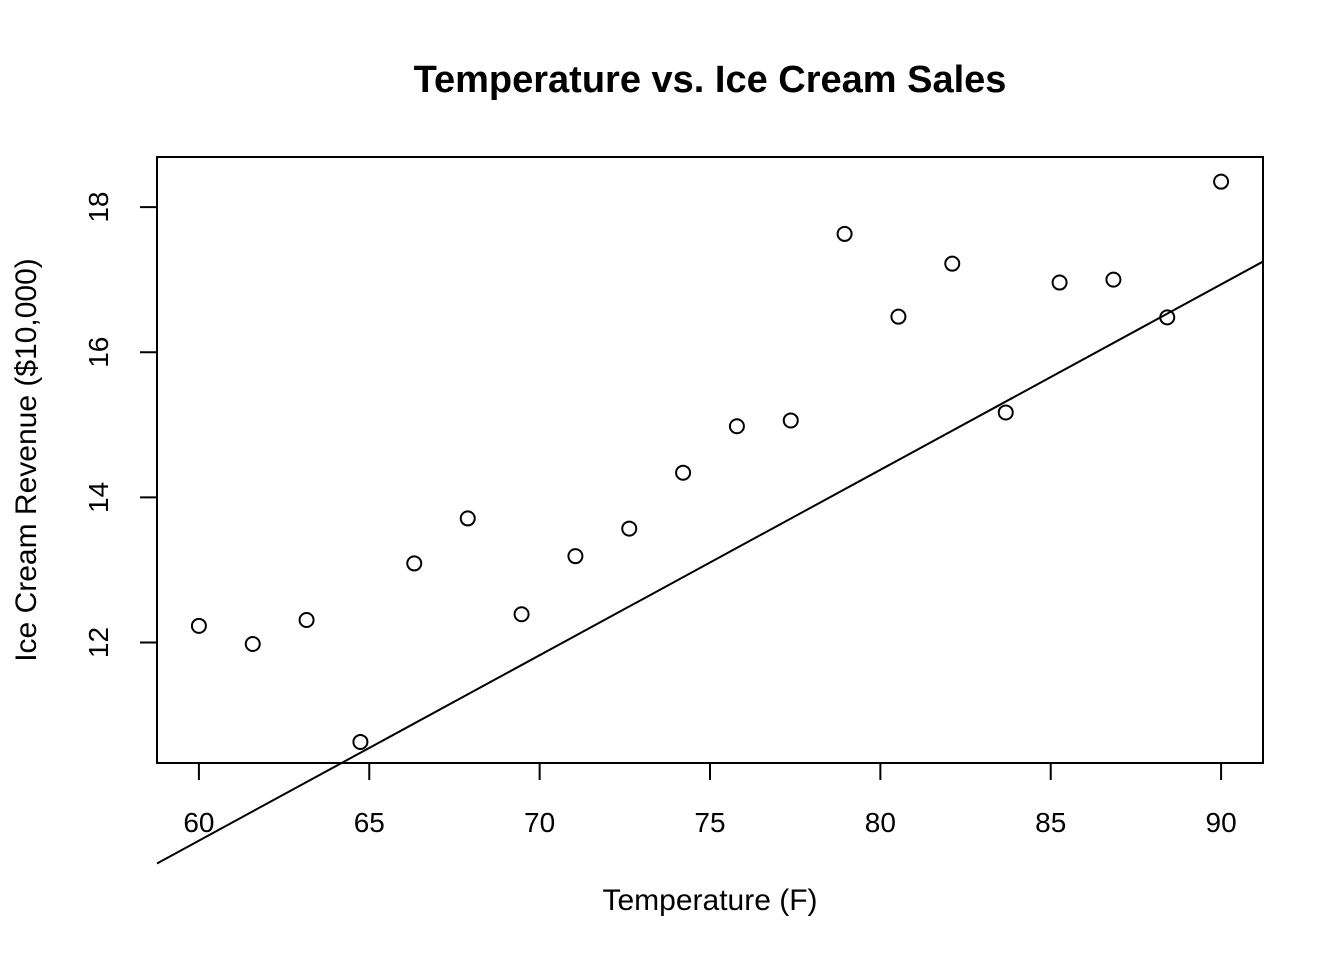  I want to click on chart-title: Temperature vs. Ice Cream Sales, so click(710, 80).